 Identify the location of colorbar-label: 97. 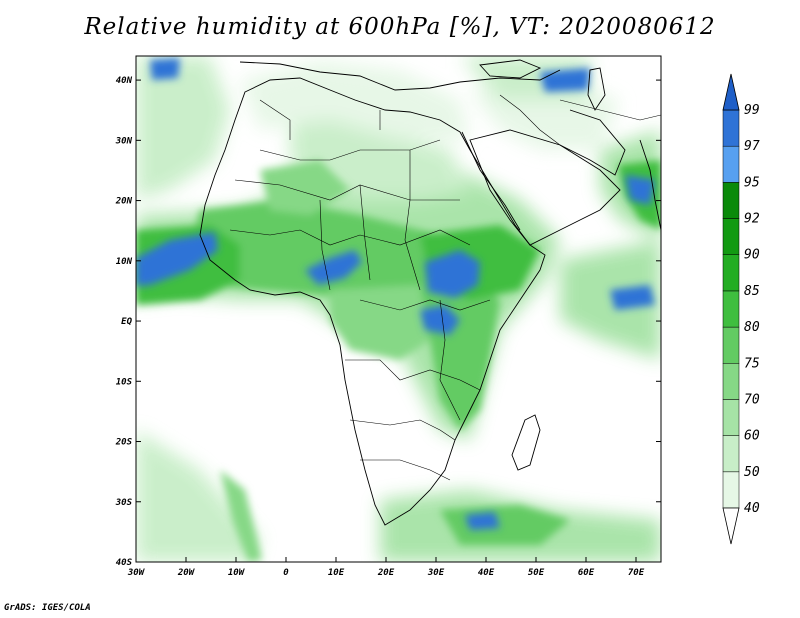
(752, 146).